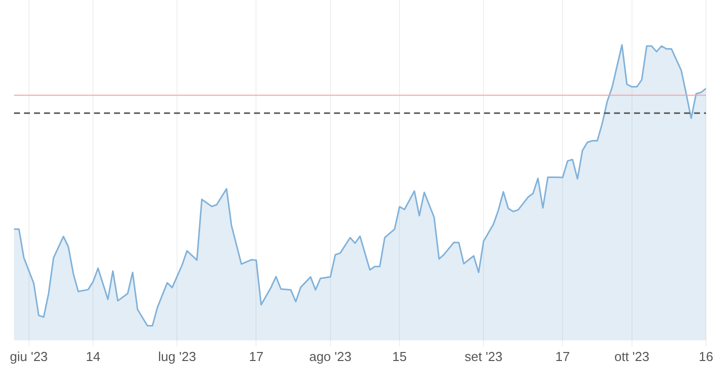 This screenshot has width=720, height=378. Describe the element at coordinates (177, 356) in the screenshot. I see `x-tick-label: lug '23` at that location.